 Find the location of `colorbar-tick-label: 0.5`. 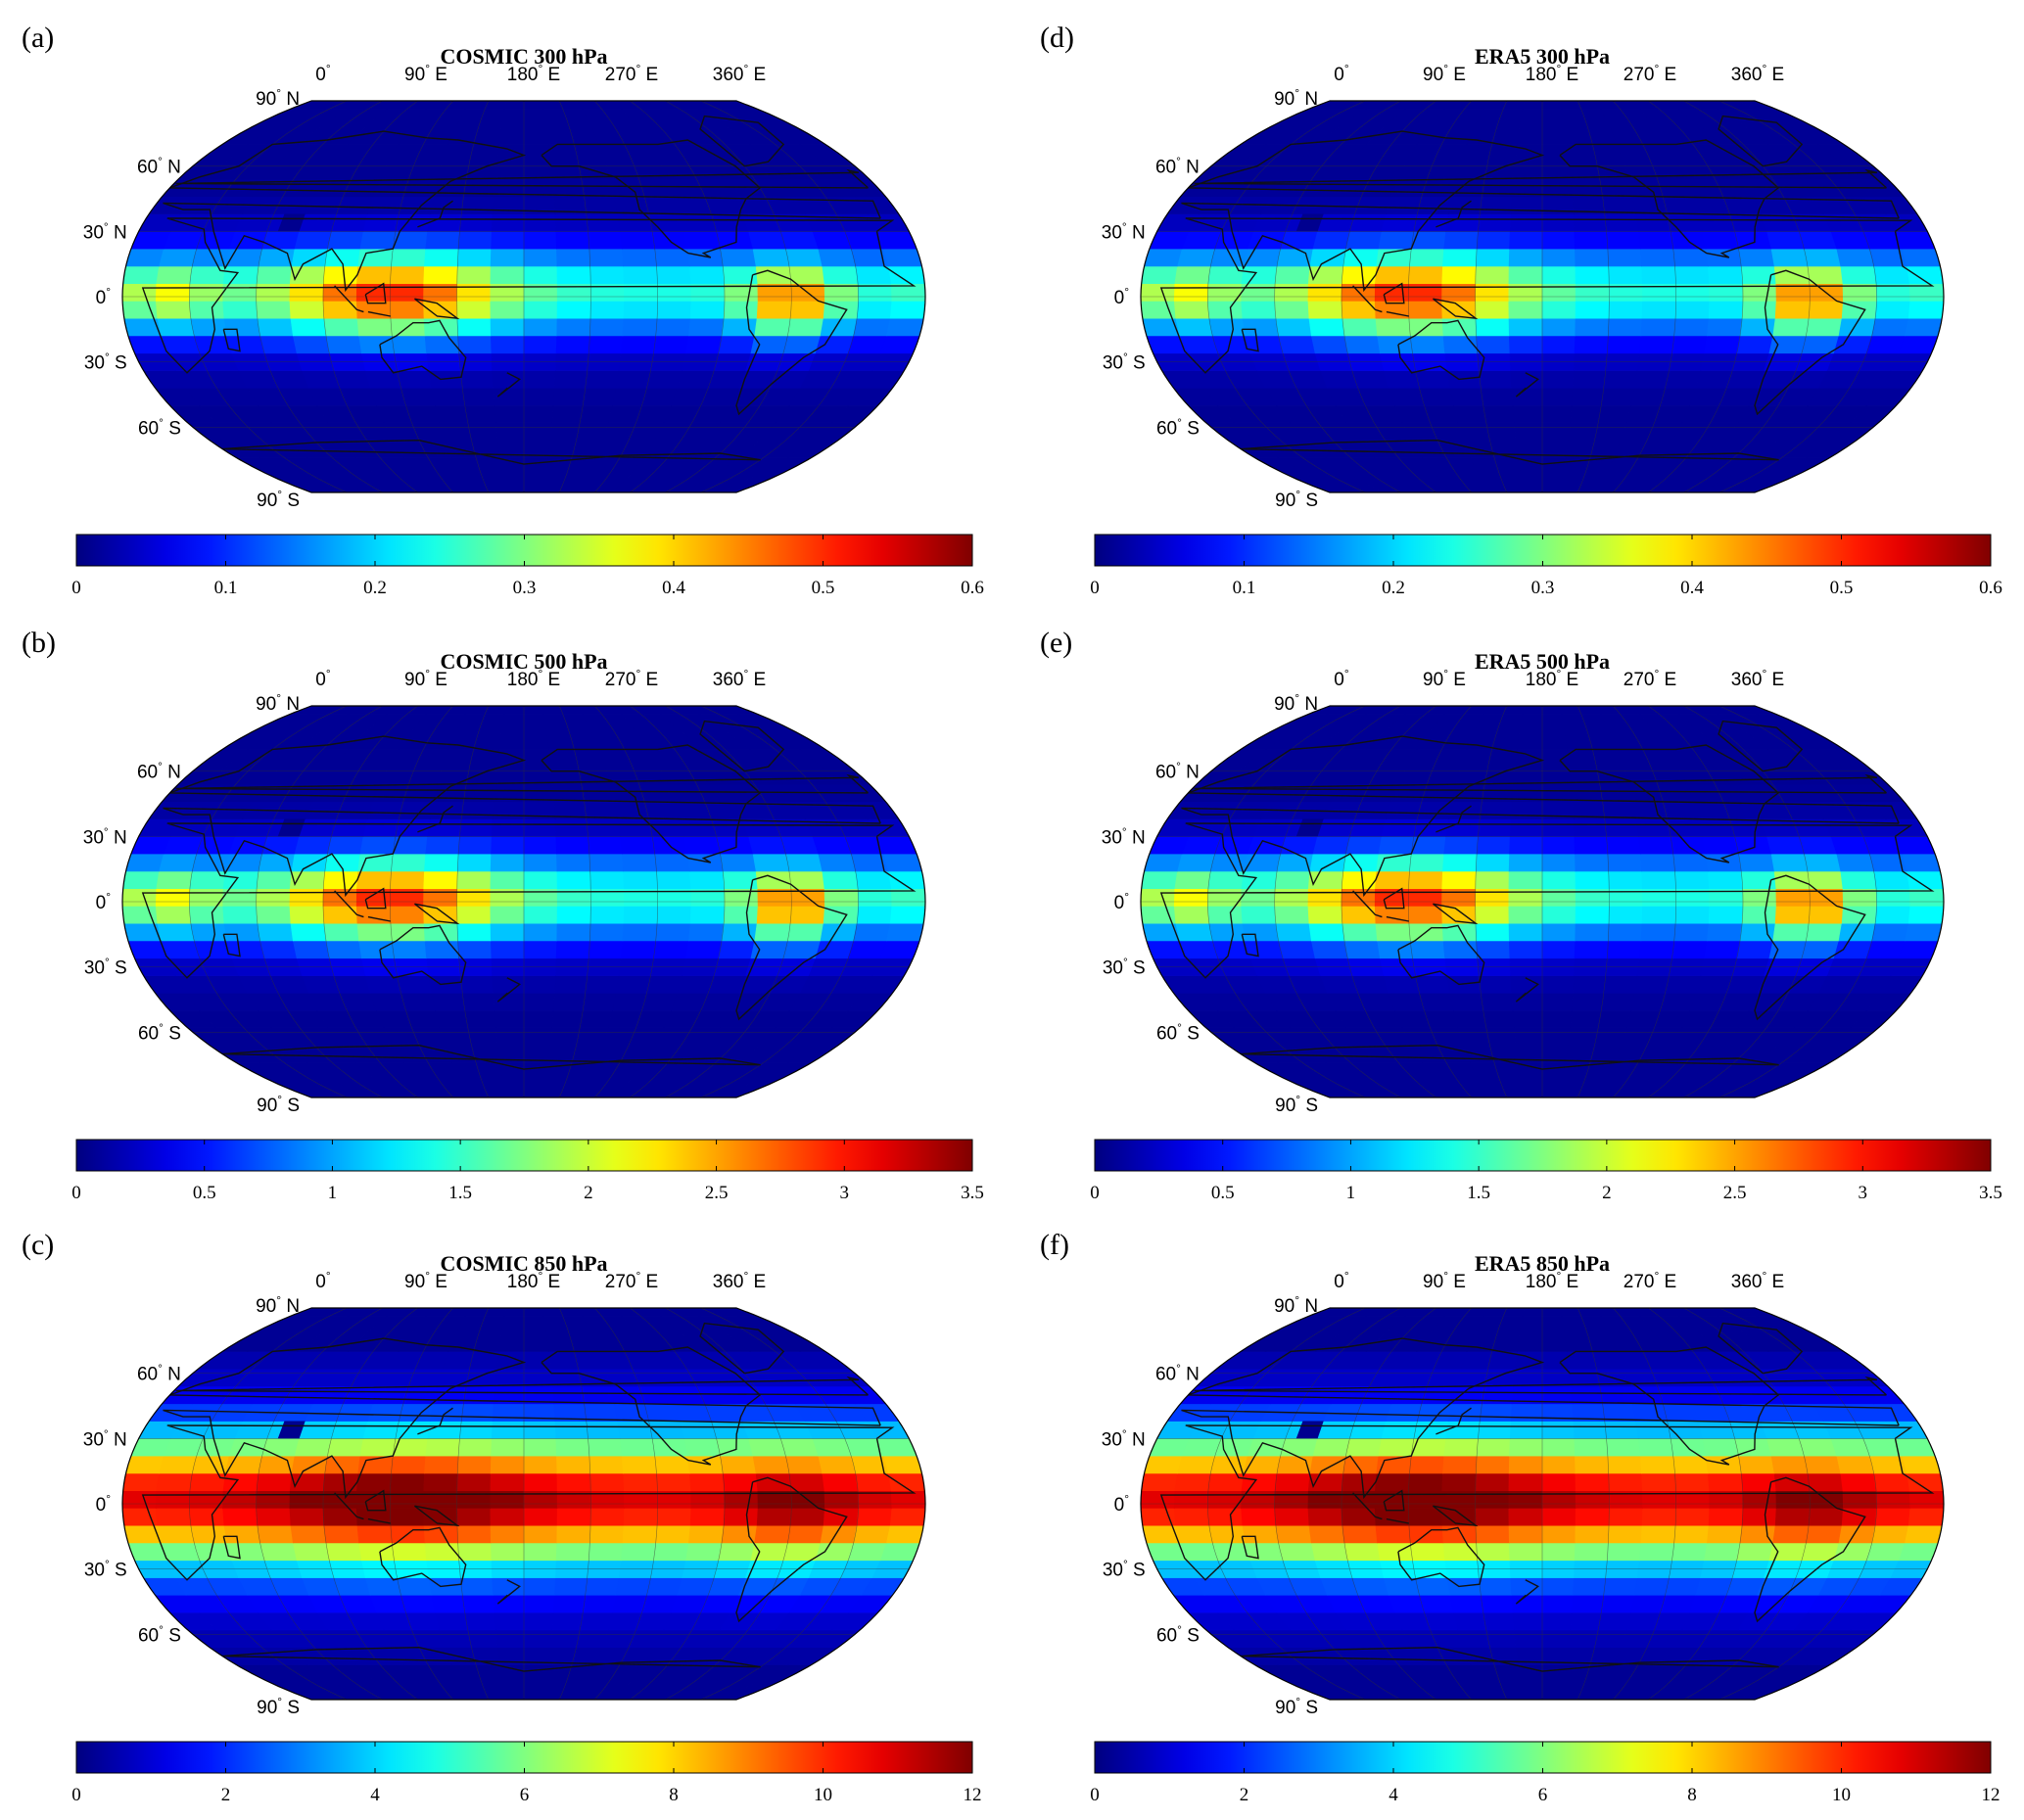

colorbar-tick-label: 0.5 is located at coordinates (1223, 1193).